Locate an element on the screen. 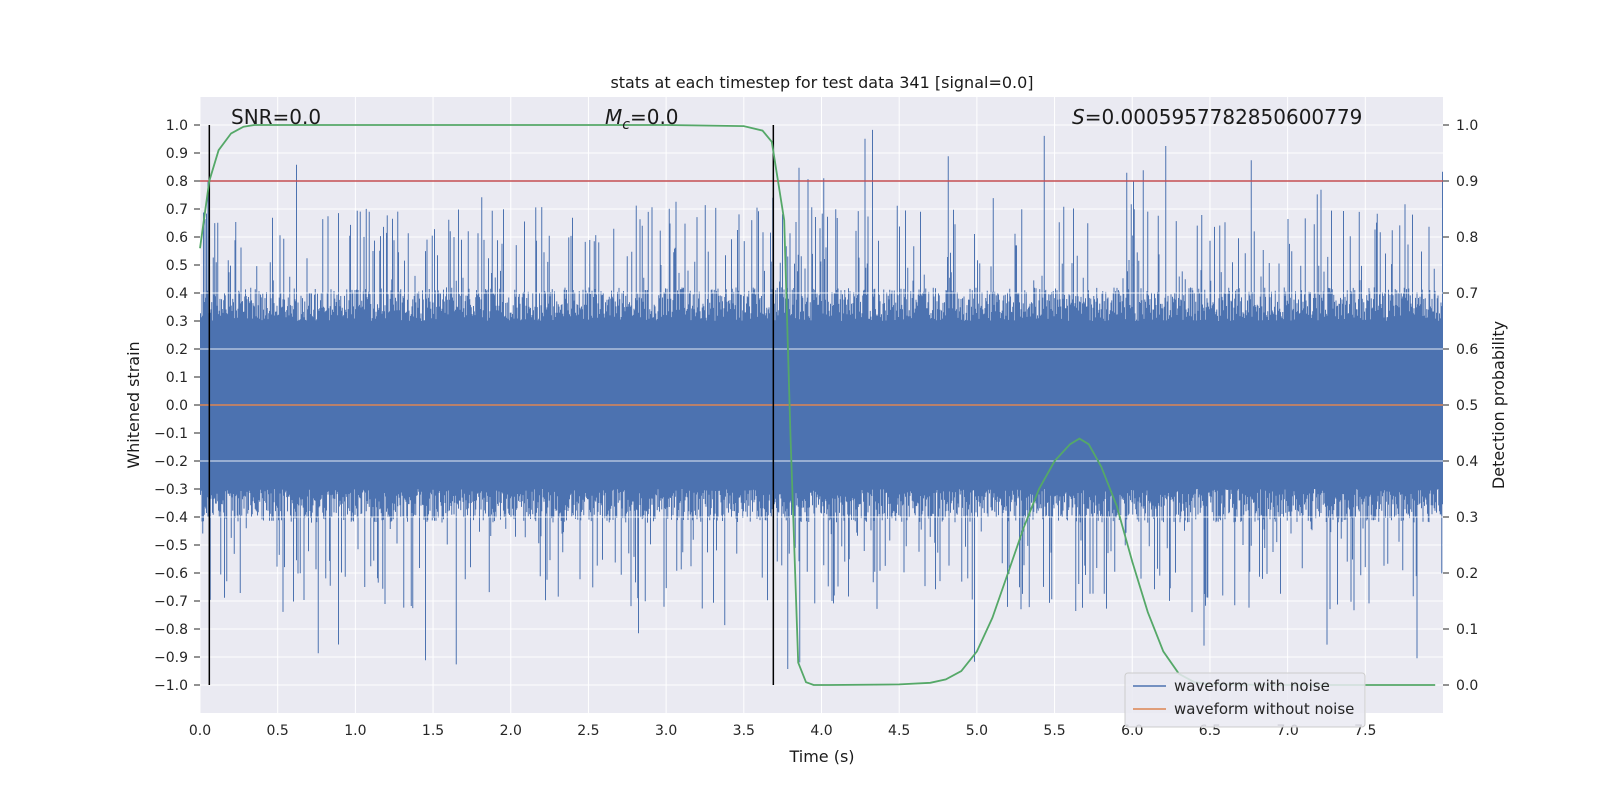  y-tick-label: 0.5 is located at coordinates (177, 266).